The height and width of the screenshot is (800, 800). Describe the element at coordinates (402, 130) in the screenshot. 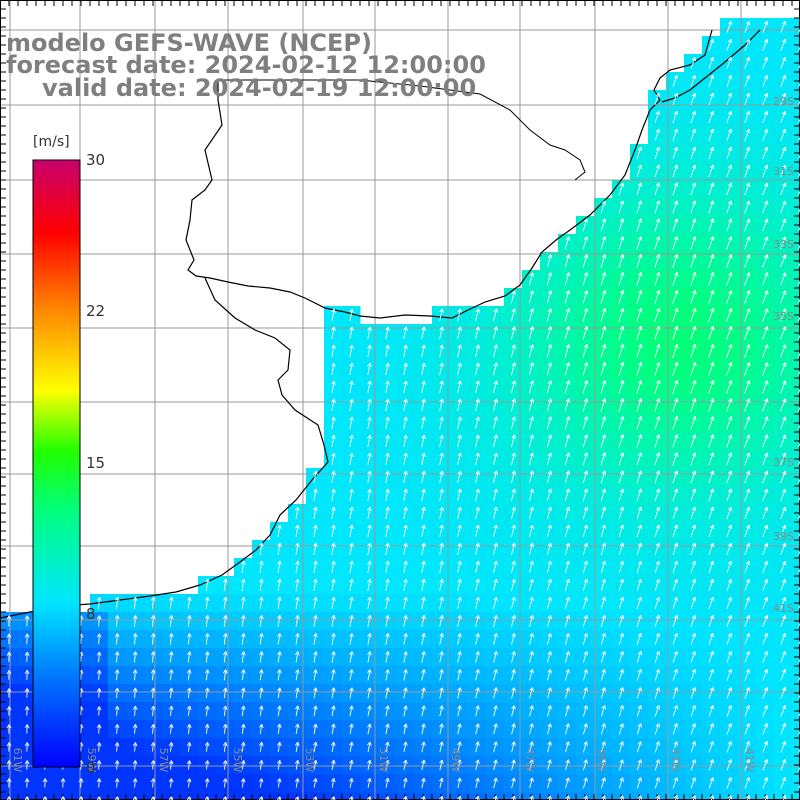

I see `border-line-north` at that location.